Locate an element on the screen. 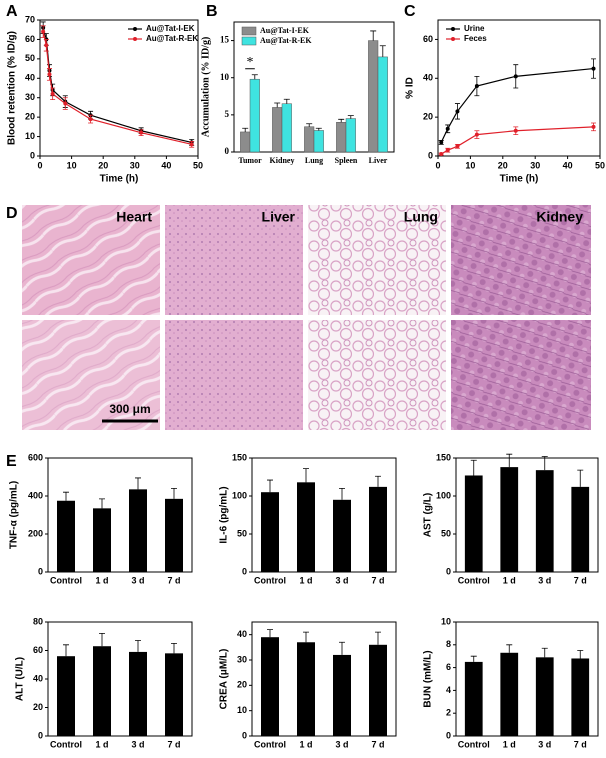  kidney-image is located at coordinates (521, 260).